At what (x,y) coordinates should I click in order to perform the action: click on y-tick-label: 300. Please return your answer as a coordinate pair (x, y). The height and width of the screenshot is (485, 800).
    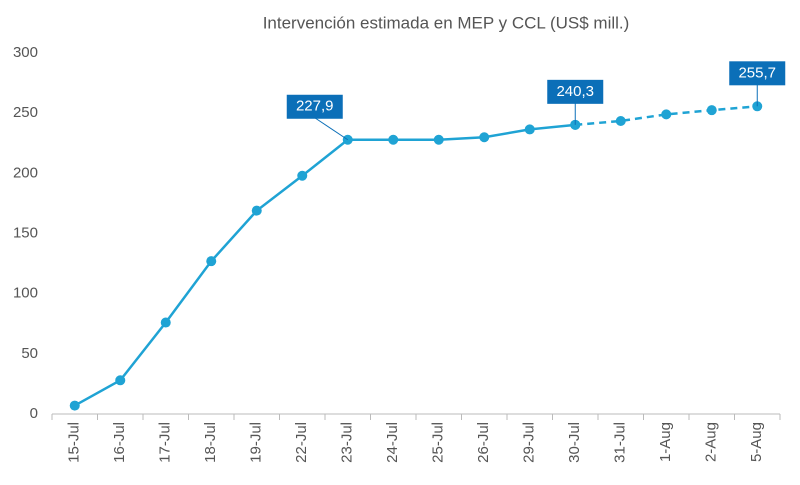
    Looking at the image, I should click on (25, 52).